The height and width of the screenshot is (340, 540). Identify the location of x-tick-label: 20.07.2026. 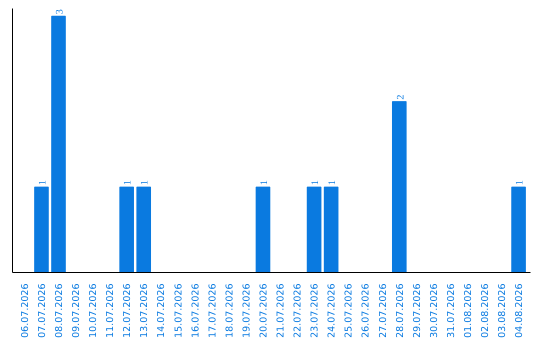
(264, 310).